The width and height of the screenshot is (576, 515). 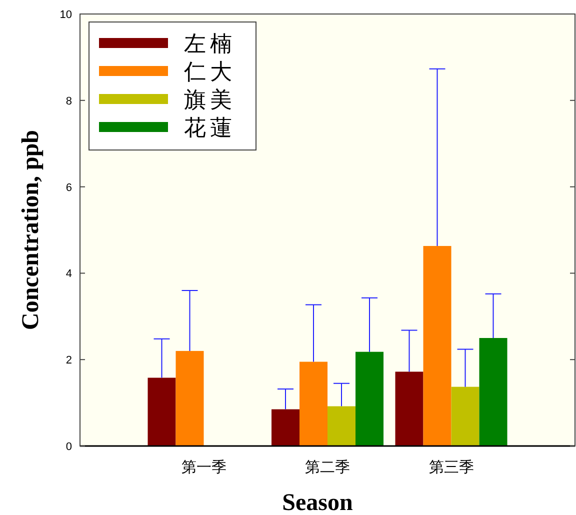 What do you see at coordinates (210, 99) in the screenshot?
I see `legend-label: 旗美` at bounding box center [210, 99].